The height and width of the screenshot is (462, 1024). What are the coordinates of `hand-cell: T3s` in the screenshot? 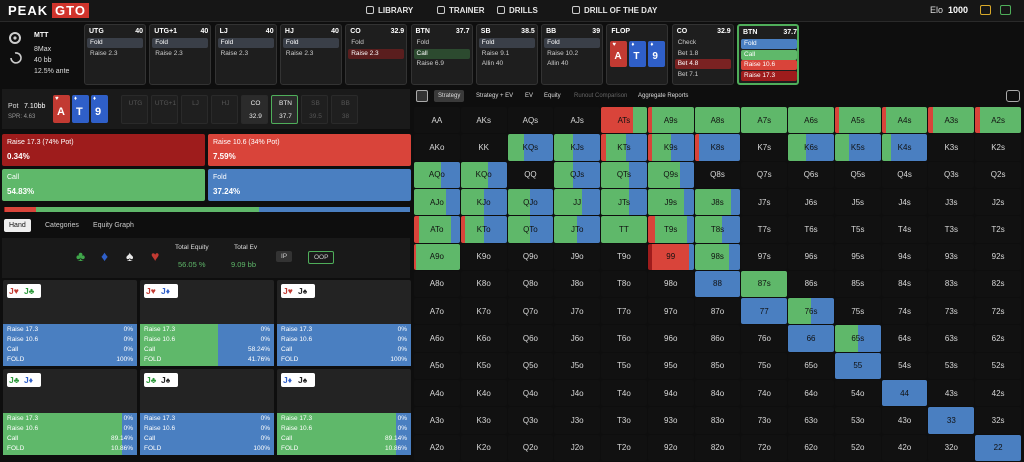 It's located at (951, 229).